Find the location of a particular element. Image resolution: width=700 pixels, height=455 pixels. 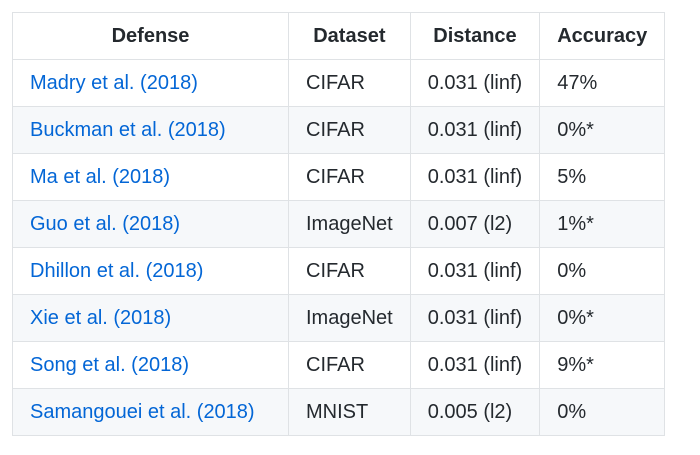

accuracy-cell: 1%* is located at coordinates (602, 224).